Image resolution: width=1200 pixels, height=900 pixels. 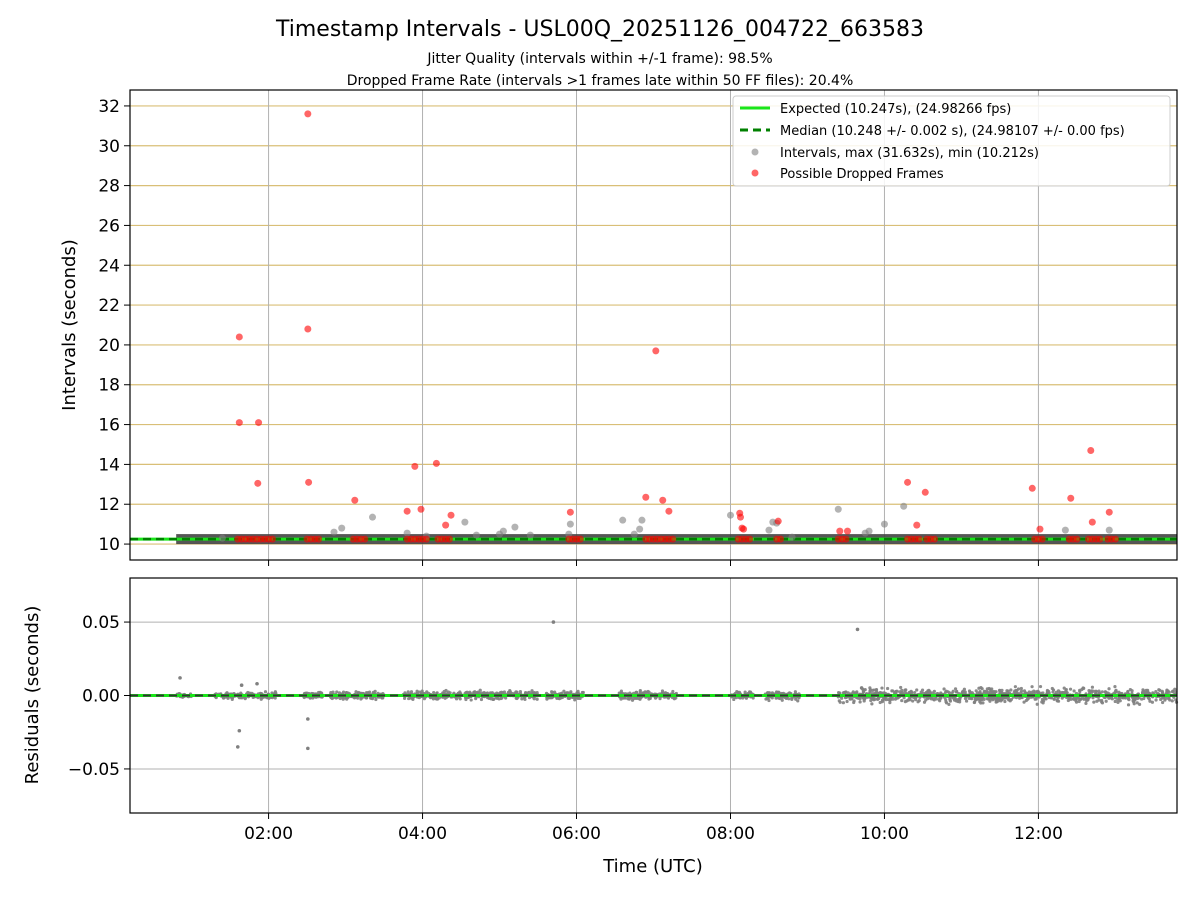 What do you see at coordinates (109, 545) in the screenshot?
I see `top-y-tick-label: 10` at bounding box center [109, 545].